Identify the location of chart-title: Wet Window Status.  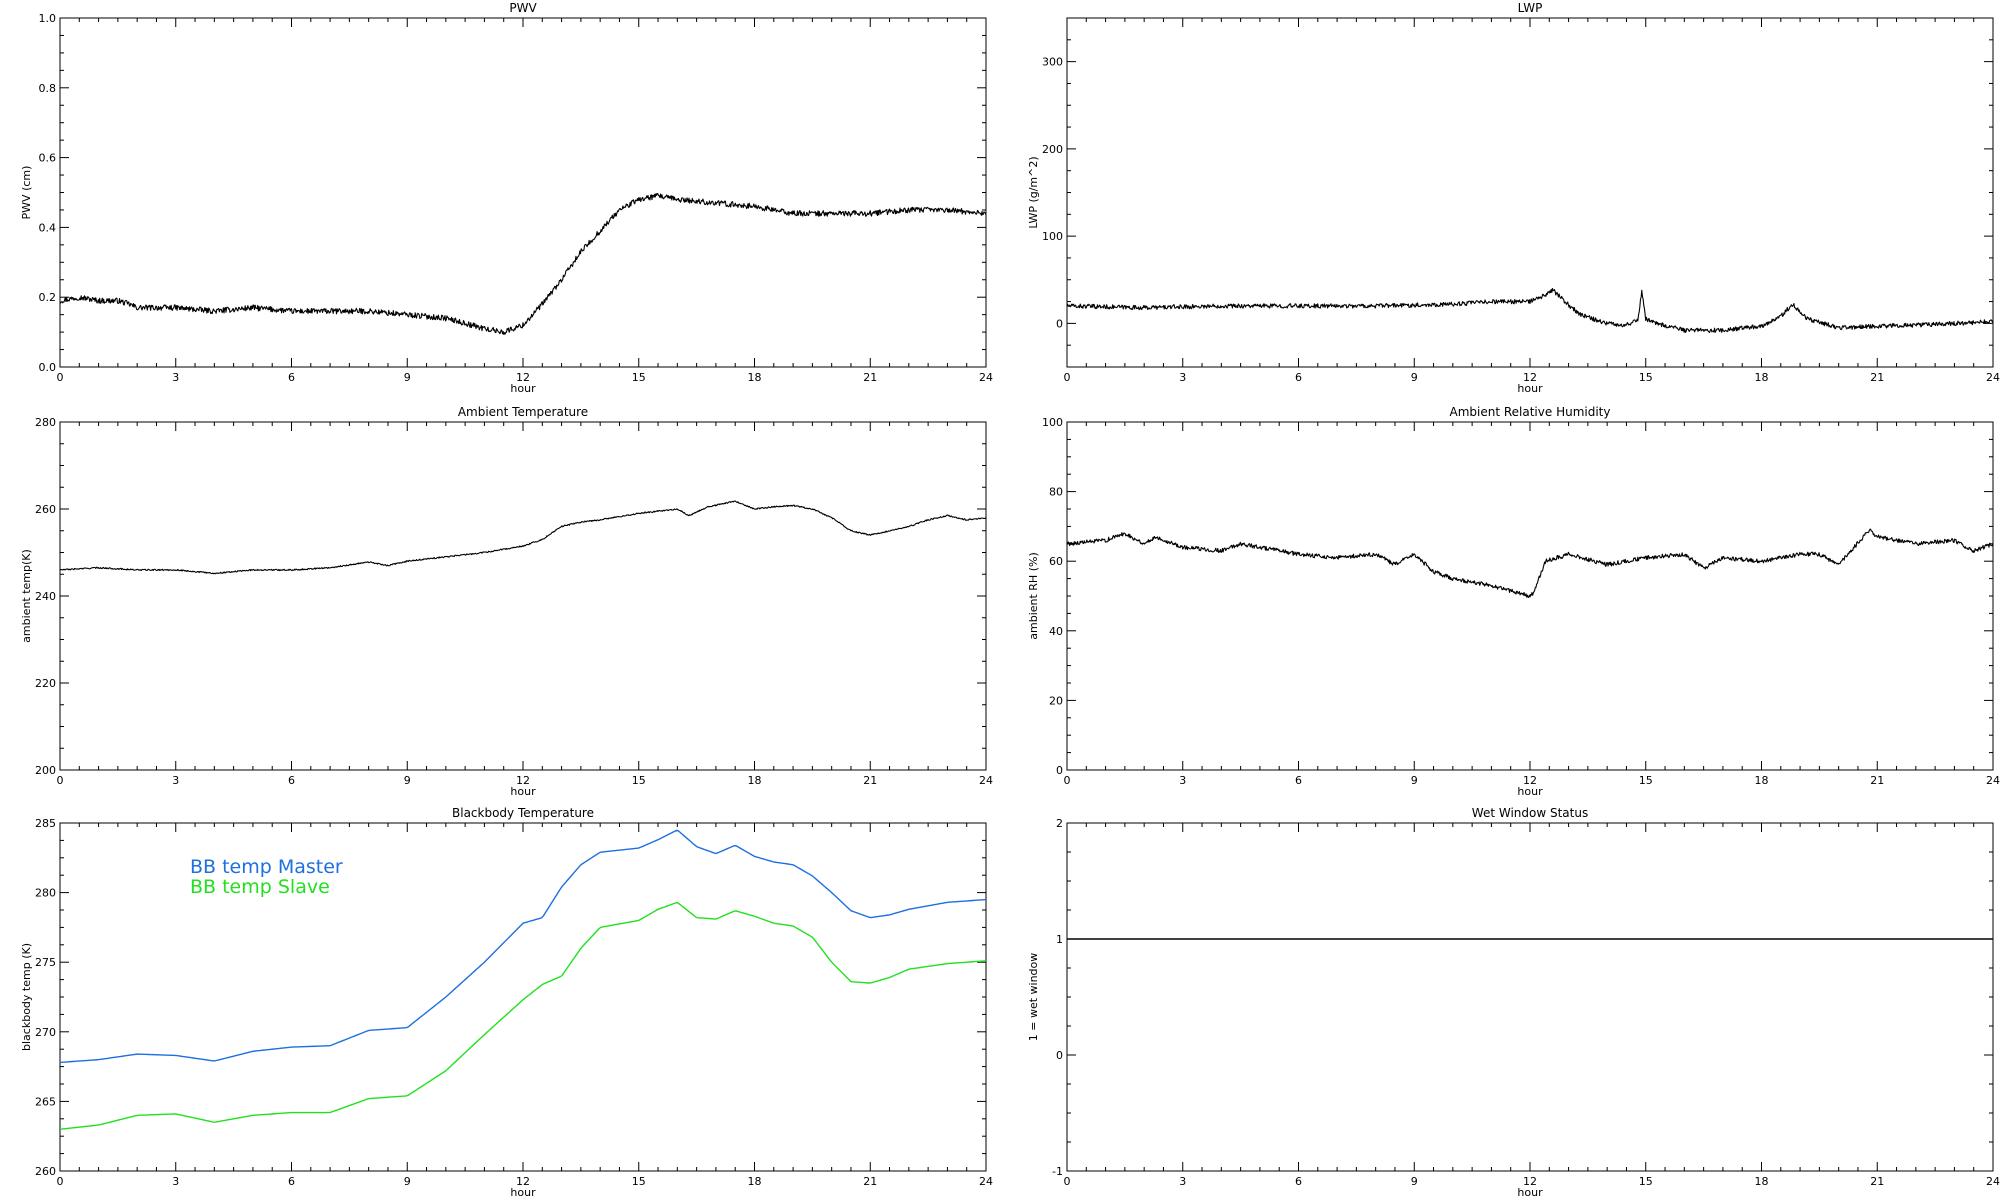
(1530, 813).